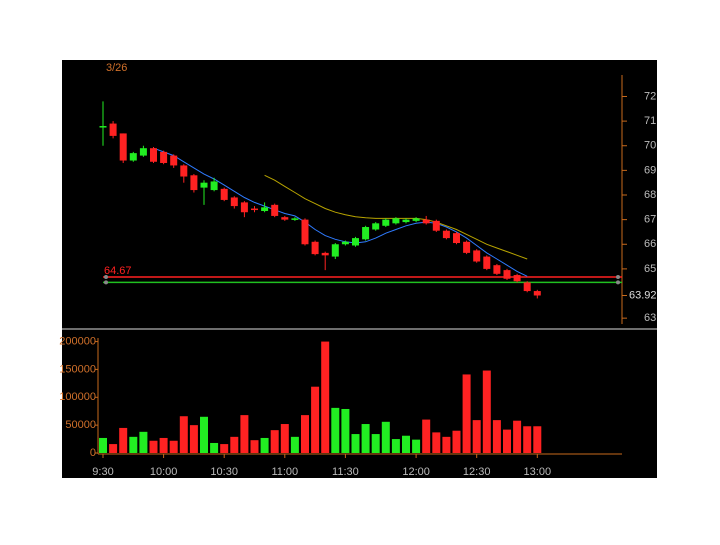  I want to click on y-tick-label: 50000, so click(80, 425).